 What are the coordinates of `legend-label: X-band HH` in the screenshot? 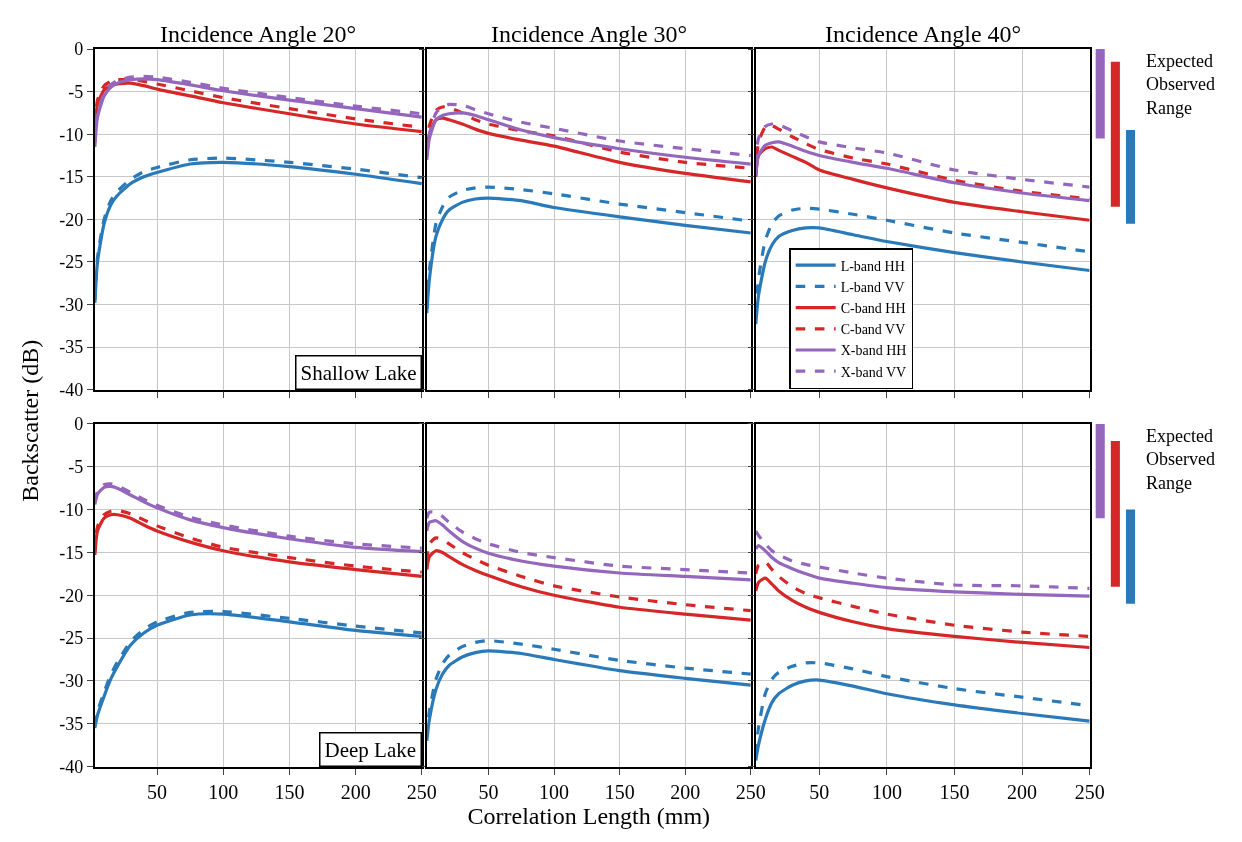 It's located at (873, 351).